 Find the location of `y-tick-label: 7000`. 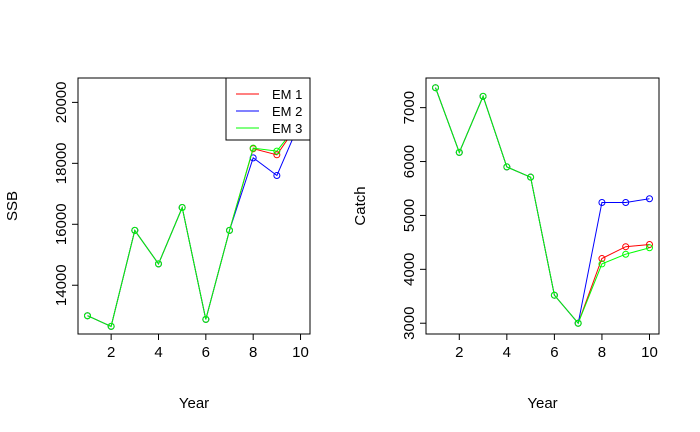

y-tick-label: 7000 is located at coordinates (409, 107).